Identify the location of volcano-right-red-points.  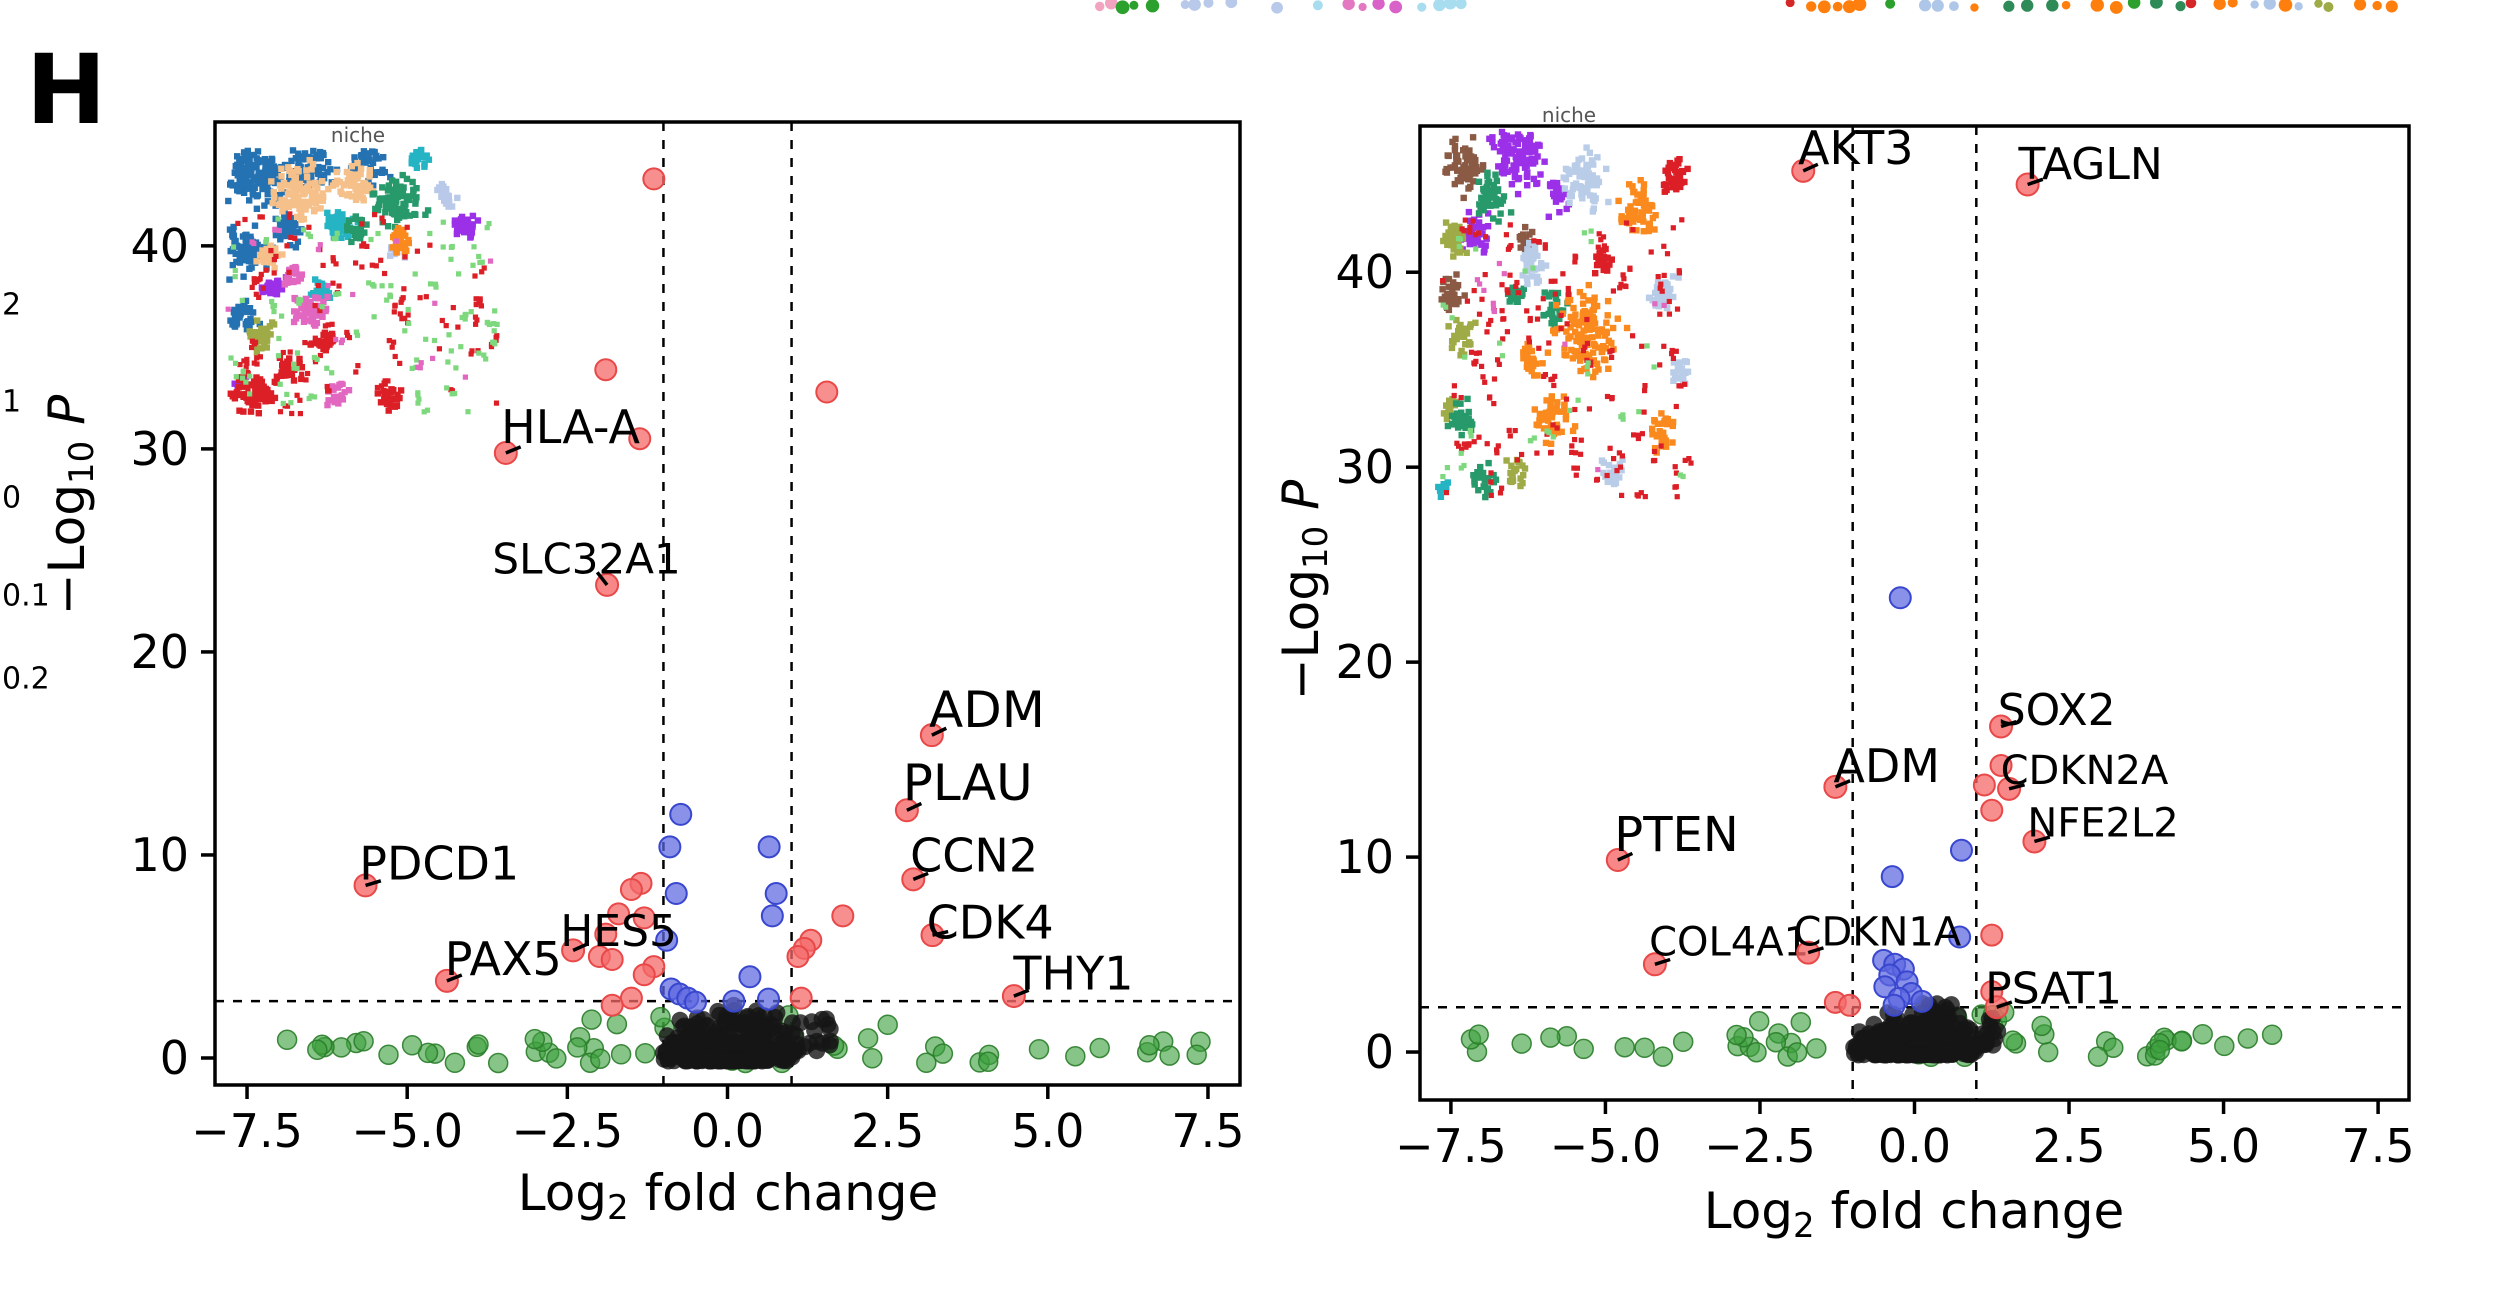
(1918, 885).